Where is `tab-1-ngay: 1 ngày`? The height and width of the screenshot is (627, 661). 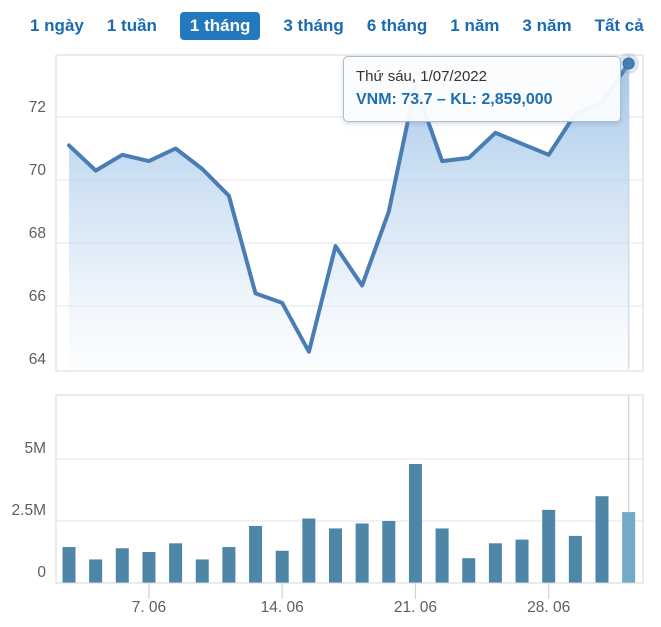
tab-1-ngay: 1 ngày is located at coordinates (57, 25).